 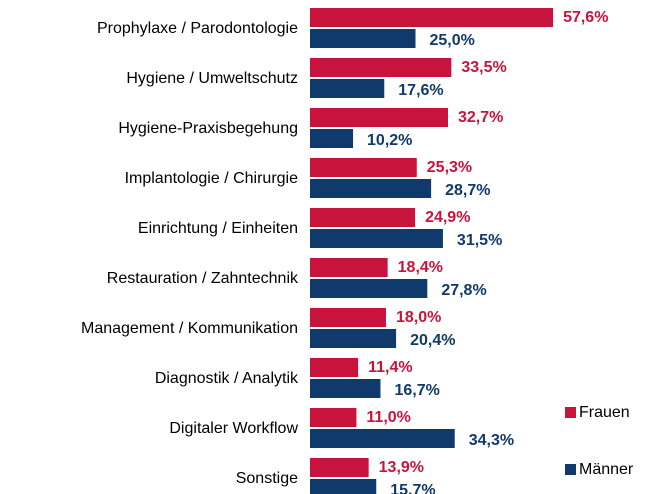 What do you see at coordinates (267, 478) in the screenshot?
I see `category-label: Sonstige` at bounding box center [267, 478].